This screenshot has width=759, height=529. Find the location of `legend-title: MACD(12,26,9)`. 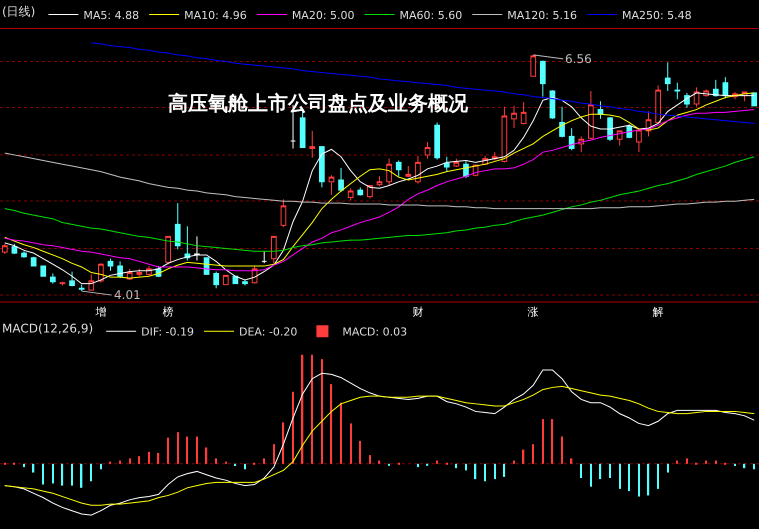

legend-title: MACD(12,26,9) is located at coordinates (48, 328).